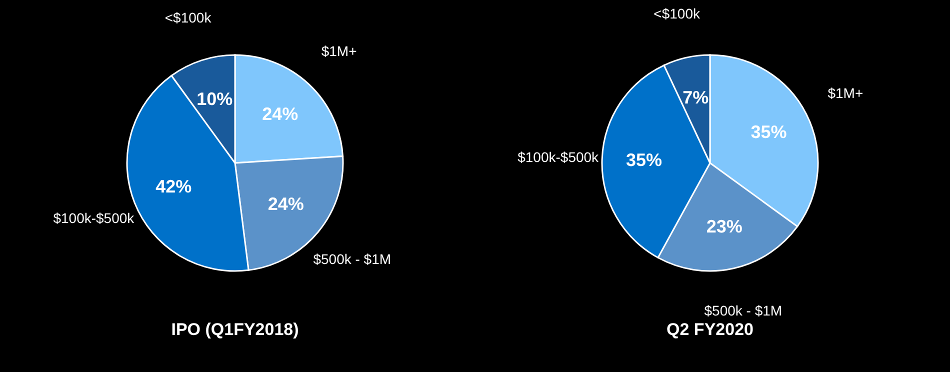 The width and height of the screenshot is (950, 372). I want to click on data-label: 23%, so click(724, 226).